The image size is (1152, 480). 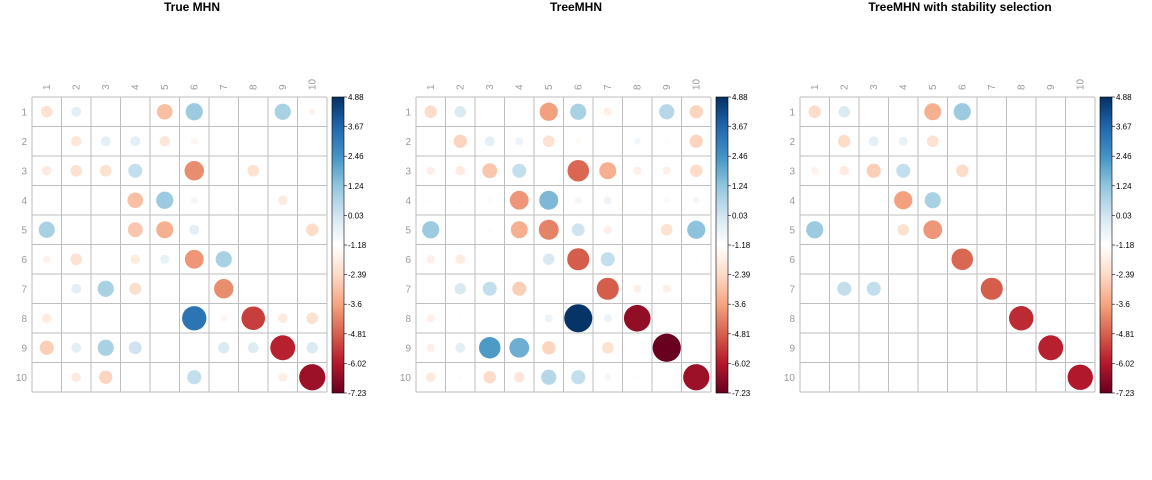 I want to click on column-label: 1, so click(x=815, y=87).